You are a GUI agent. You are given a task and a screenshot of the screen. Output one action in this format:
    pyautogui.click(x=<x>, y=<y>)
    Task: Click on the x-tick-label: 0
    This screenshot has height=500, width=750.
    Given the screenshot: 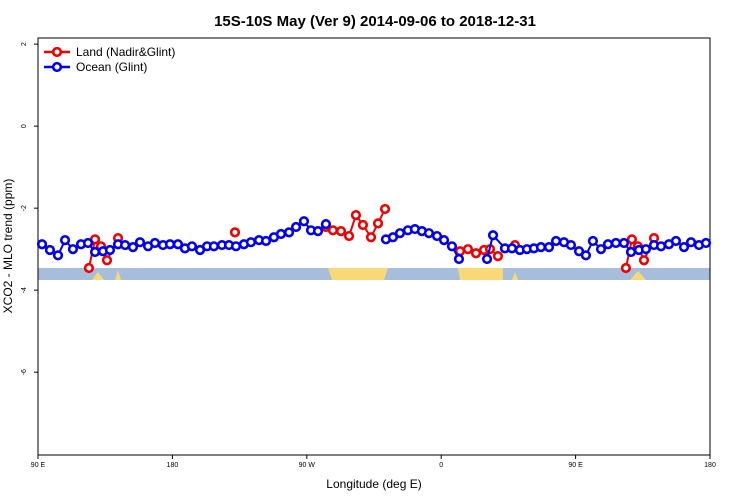 What is the action you would take?
    pyautogui.click(x=441, y=465)
    